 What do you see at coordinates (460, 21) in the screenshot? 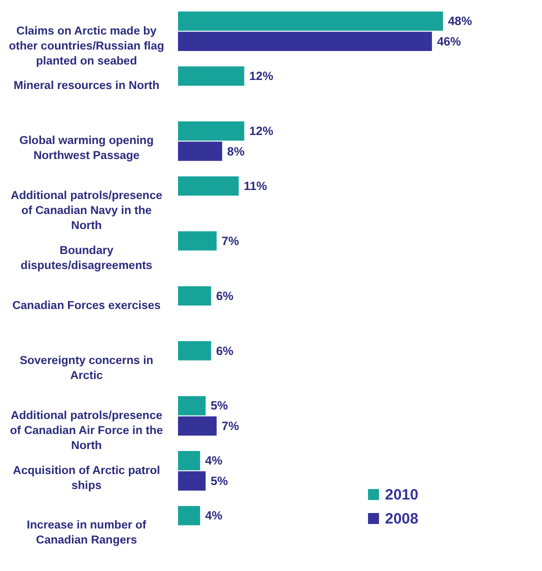
I see `data-label: 48%` at bounding box center [460, 21].